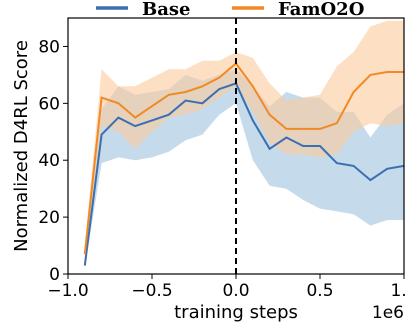  What do you see at coordinates (54, 275) in the screenshot?
I see `y-tick-label: 0` at bounding box center [54, 275].